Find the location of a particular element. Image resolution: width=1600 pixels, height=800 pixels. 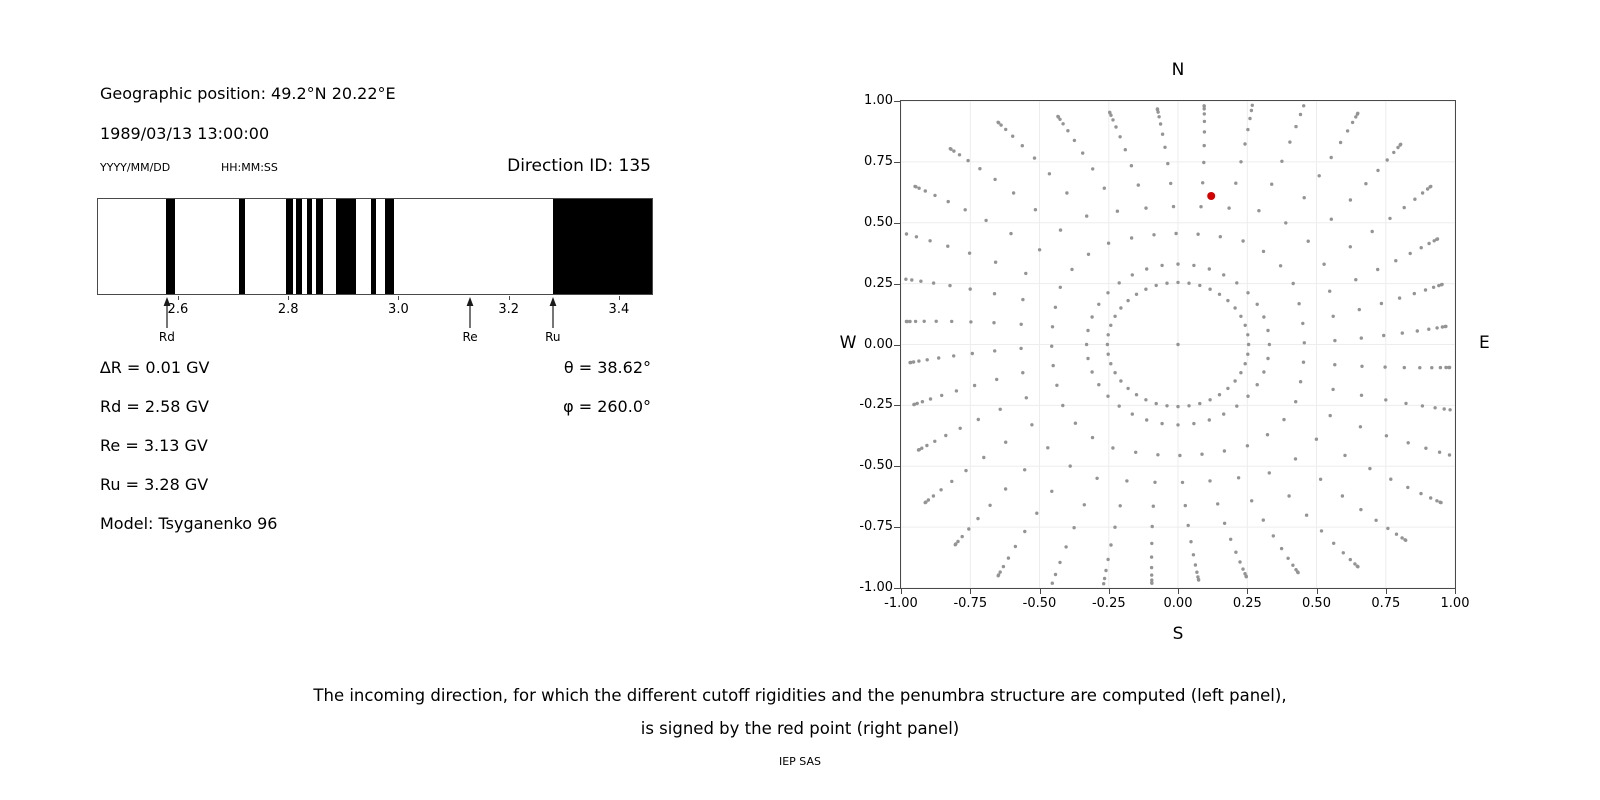

caption-line-2: is signed by the red point (right panel) is located at coordinates (800, 728).